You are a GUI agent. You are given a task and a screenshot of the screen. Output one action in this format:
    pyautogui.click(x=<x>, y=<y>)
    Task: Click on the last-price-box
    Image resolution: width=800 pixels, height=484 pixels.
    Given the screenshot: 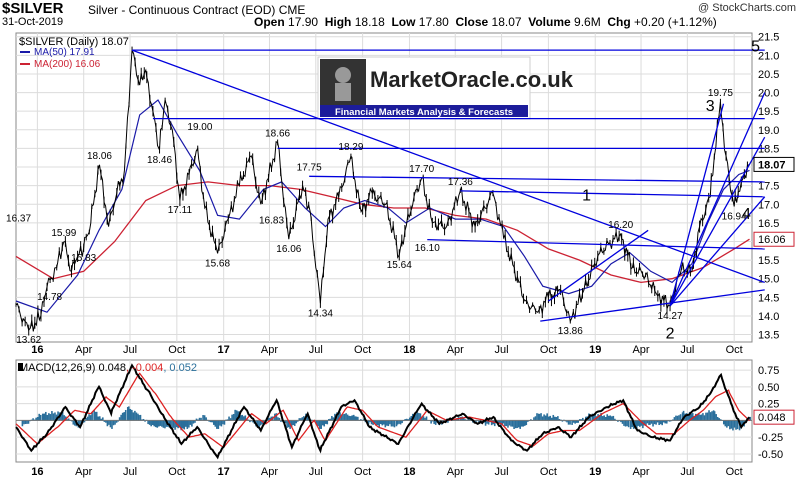 What is the action you would take?
    pyautogui.click(x=774, y=164)
    